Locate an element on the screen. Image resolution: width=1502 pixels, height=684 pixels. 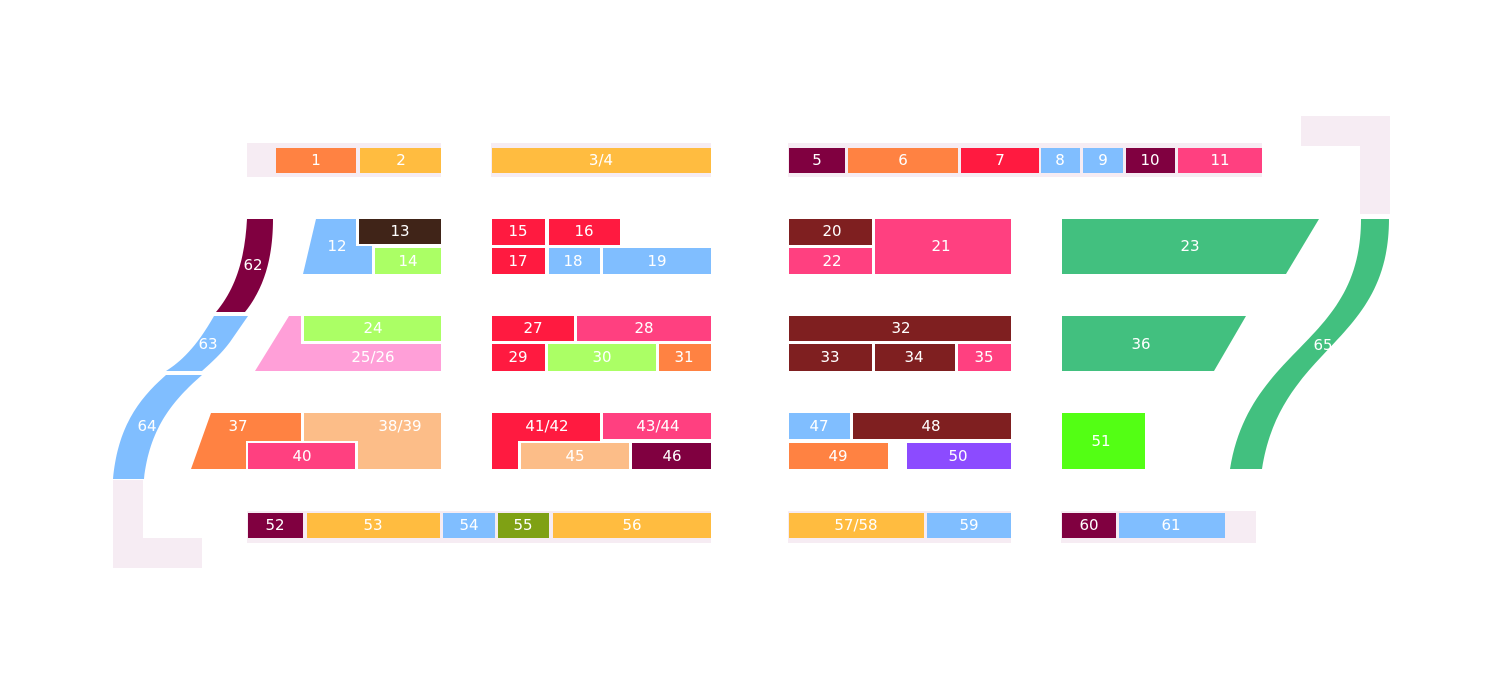
label-31: 31 is located at coordinates (683, 357).